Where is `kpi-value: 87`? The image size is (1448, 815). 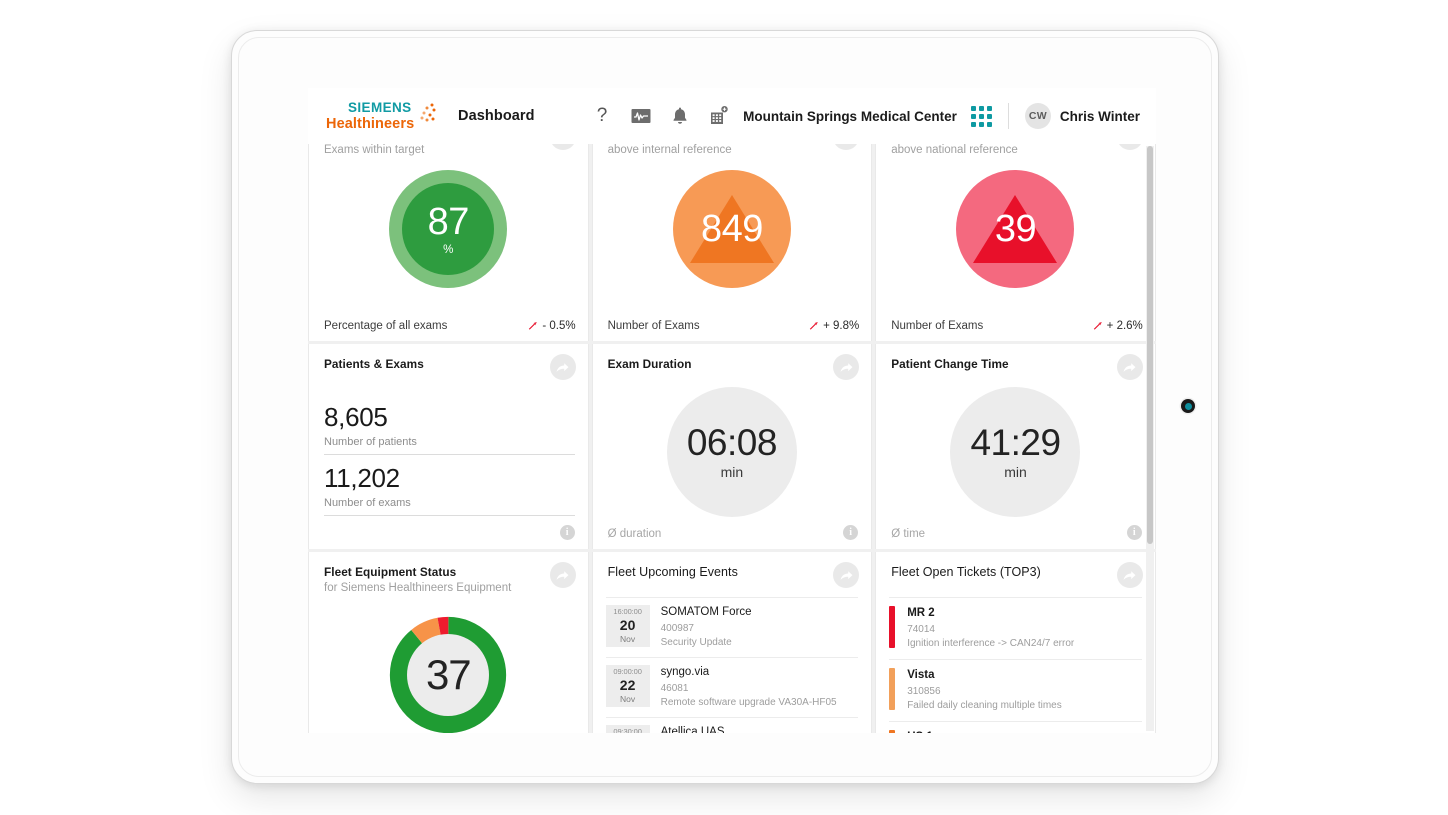 kpi-value: 87 is located at coordinates (448, 221).